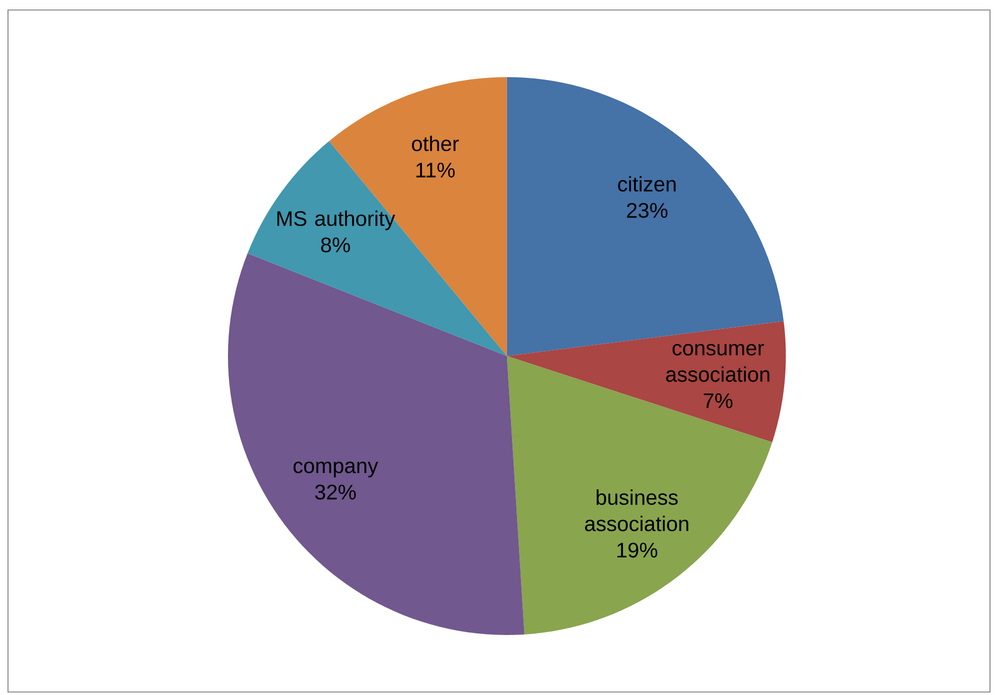 The height and width of the screenshot is (695, 995). I want to click on slice-label: citizen, so click(647, 184).